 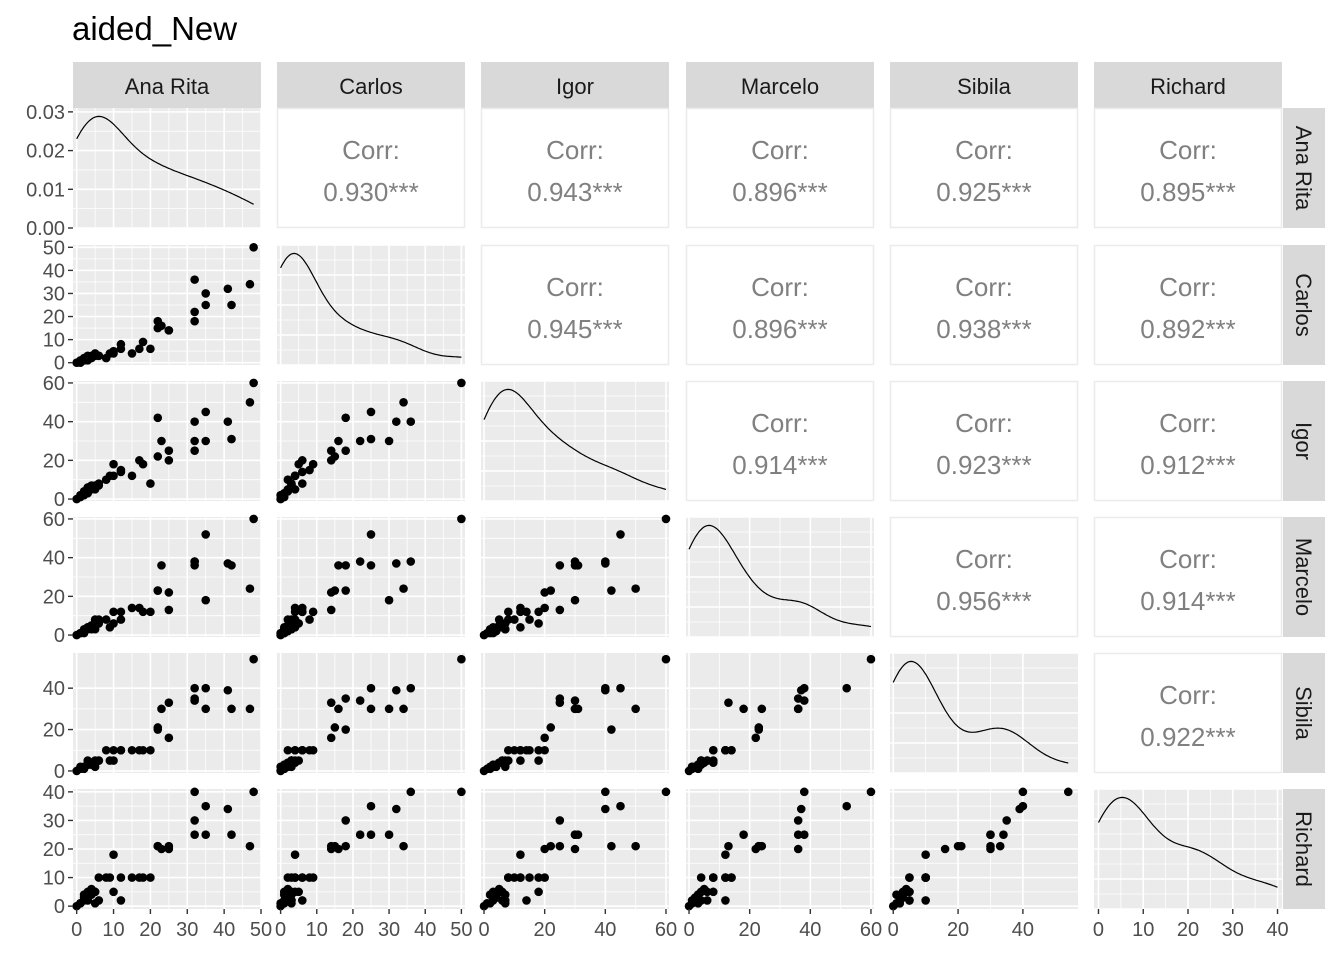 What do you see at coordinates (1188, 441) in the screenshot?
I see `panel-igor-richard` at bounding box center [1188, 441].